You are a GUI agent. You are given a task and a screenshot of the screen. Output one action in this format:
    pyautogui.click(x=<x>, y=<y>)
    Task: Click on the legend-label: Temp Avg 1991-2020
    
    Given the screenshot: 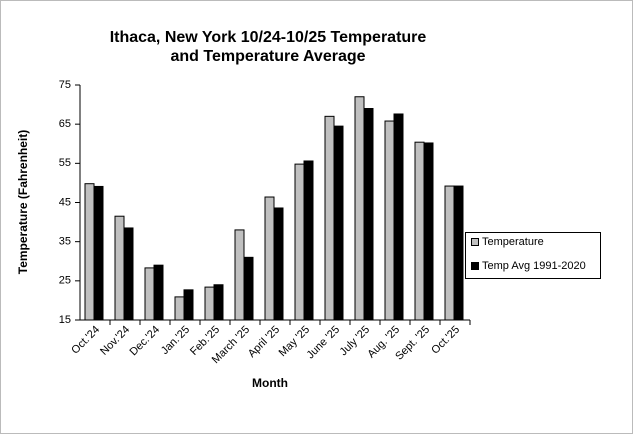 What is the action you would take?
    pyautogui.click(x=534, y=266)
    